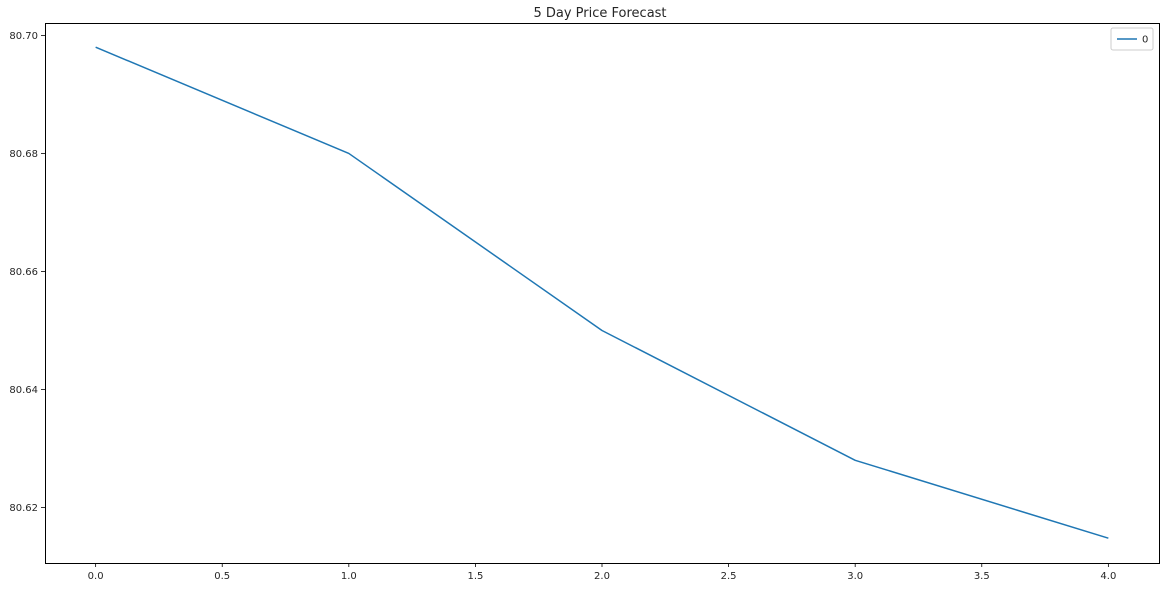 Image resolution: width=1166 pixels, height=594 pixels. What do you see at coordinates (599, 13) in the screenshot?
I see `chart-title: 5 Day Price Forecast` at bounding box center [599, 13].